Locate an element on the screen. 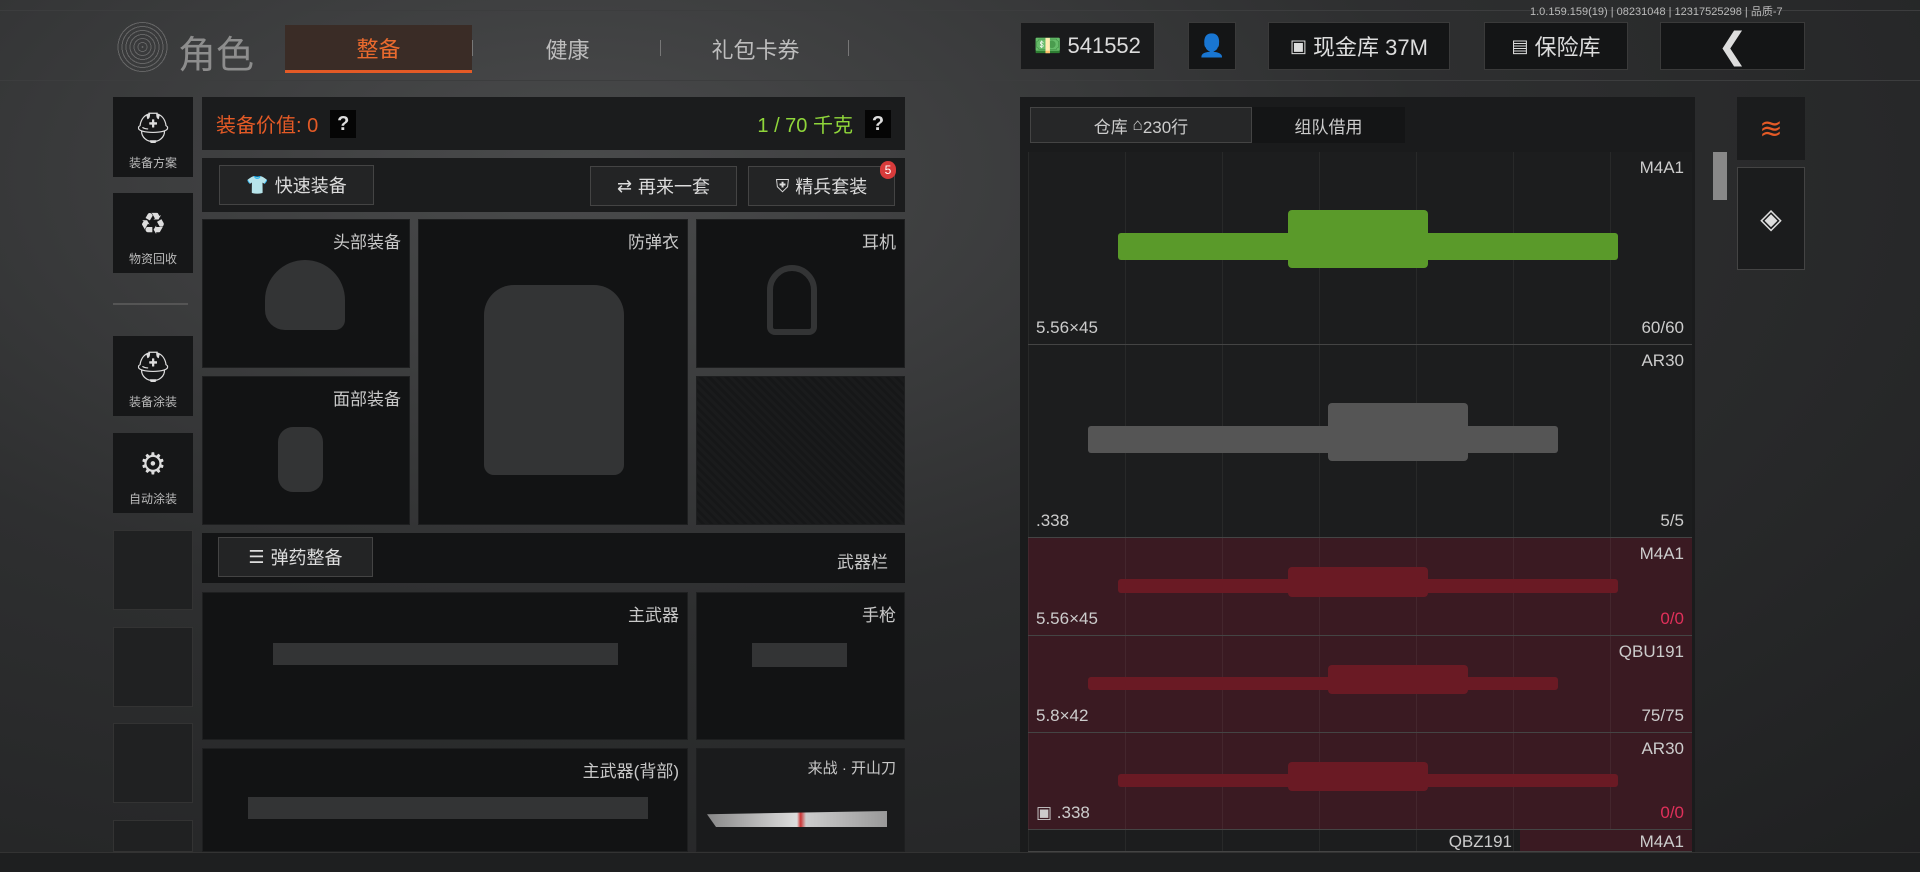  tab-health: 健康 is located at coordinates (567, 50).